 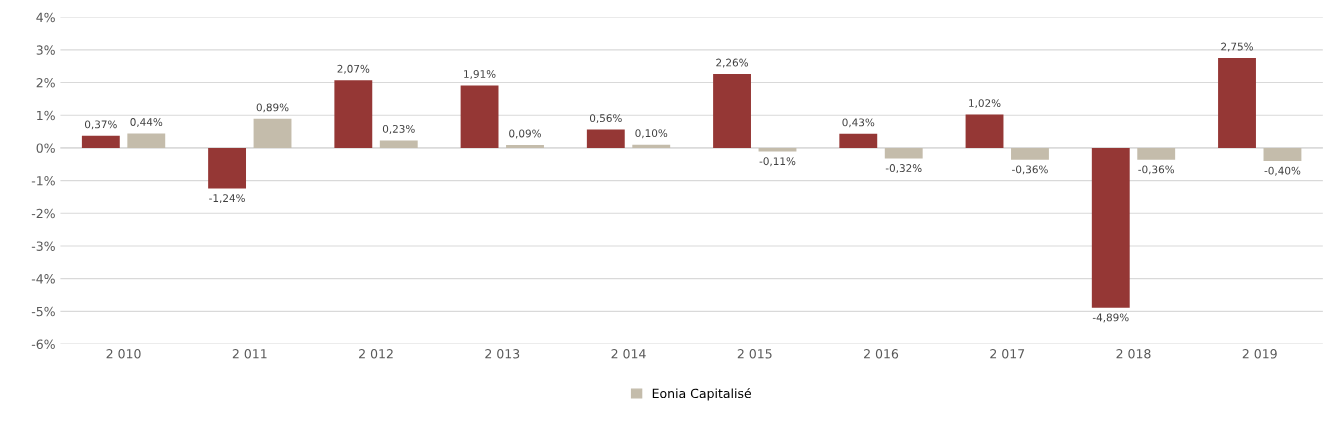 I want to click on y-tick-label: 4%, so click(x=45, y=17).